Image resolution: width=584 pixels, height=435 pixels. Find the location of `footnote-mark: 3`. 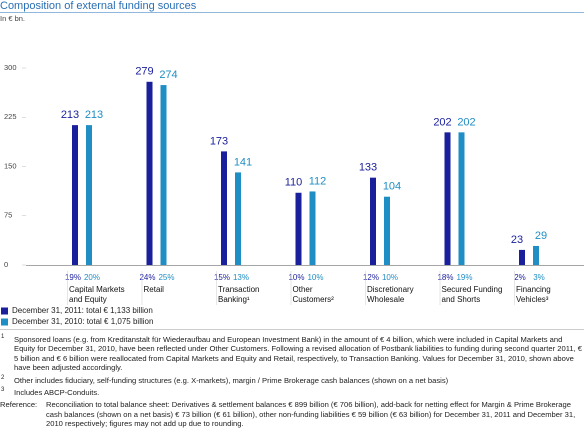

footnote-mark: 3 is located at coordinates (3, 390).